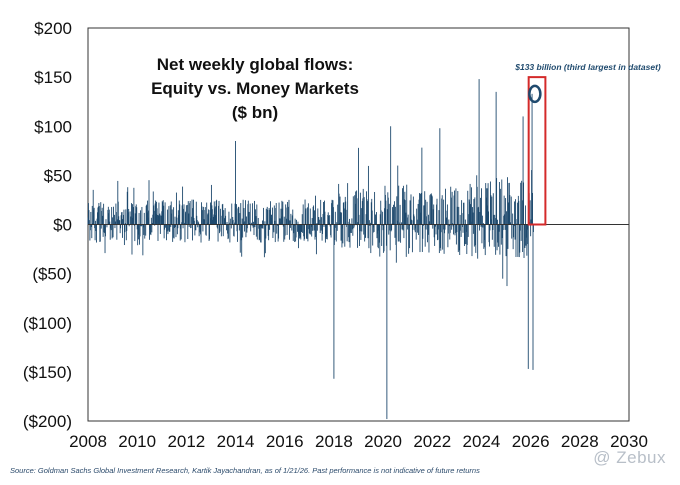 The width and height of the screenshot is (680, 485). Describe the element at coordinates (53, 77) in the screenshot. I see `y-tick-label: $150` at that location.